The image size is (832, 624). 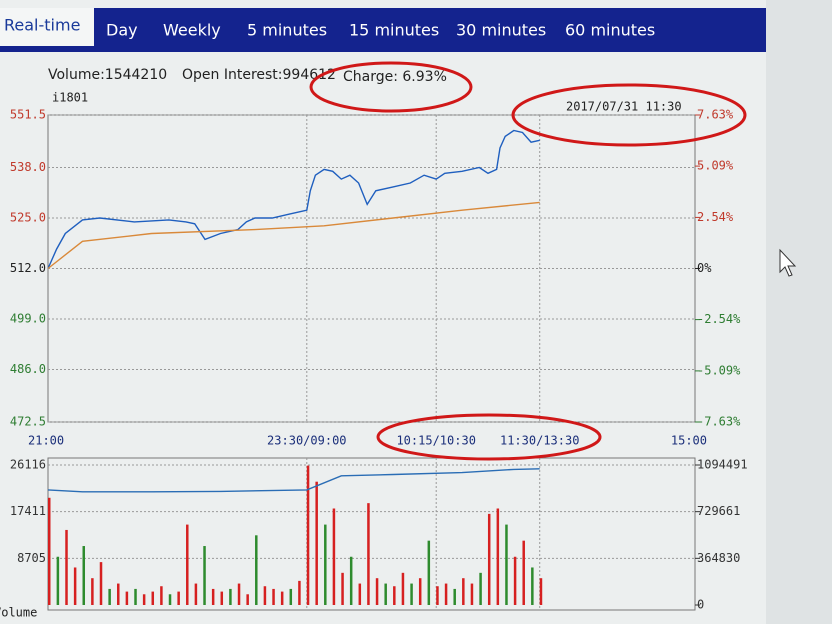 What do you see at coordinates (700, 605) in the screenshot?
I see `y2-tick-label: 0` at bounding box center [700, 605].